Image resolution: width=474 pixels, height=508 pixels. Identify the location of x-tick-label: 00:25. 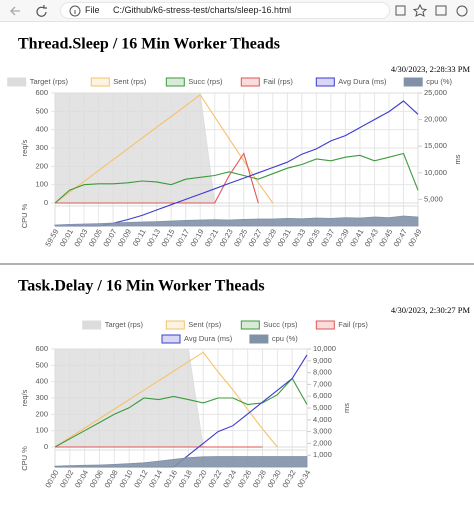
(240, 237).